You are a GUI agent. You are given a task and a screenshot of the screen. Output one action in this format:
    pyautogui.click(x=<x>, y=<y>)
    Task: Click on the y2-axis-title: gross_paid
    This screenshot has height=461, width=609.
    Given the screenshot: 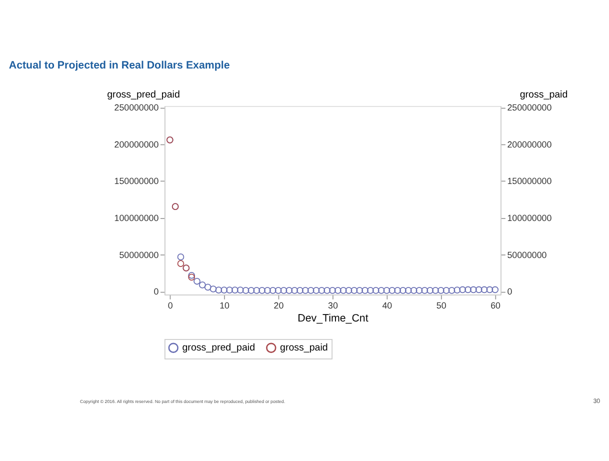 What is the action you would take?
    pyautogui.click(x=544, y=95)
    